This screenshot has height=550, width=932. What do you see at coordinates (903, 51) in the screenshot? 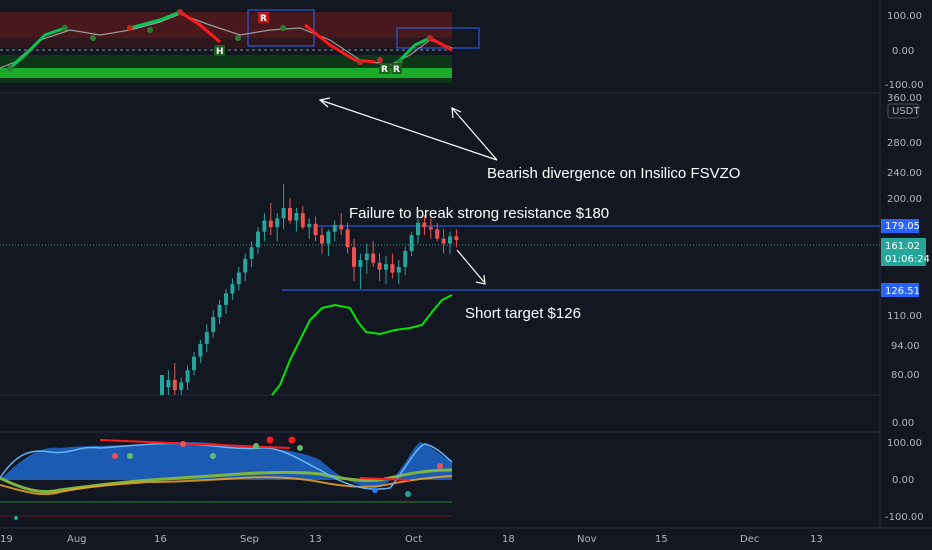
I see `top-panel-tick: 0.00` at bounding box center [903, 51].